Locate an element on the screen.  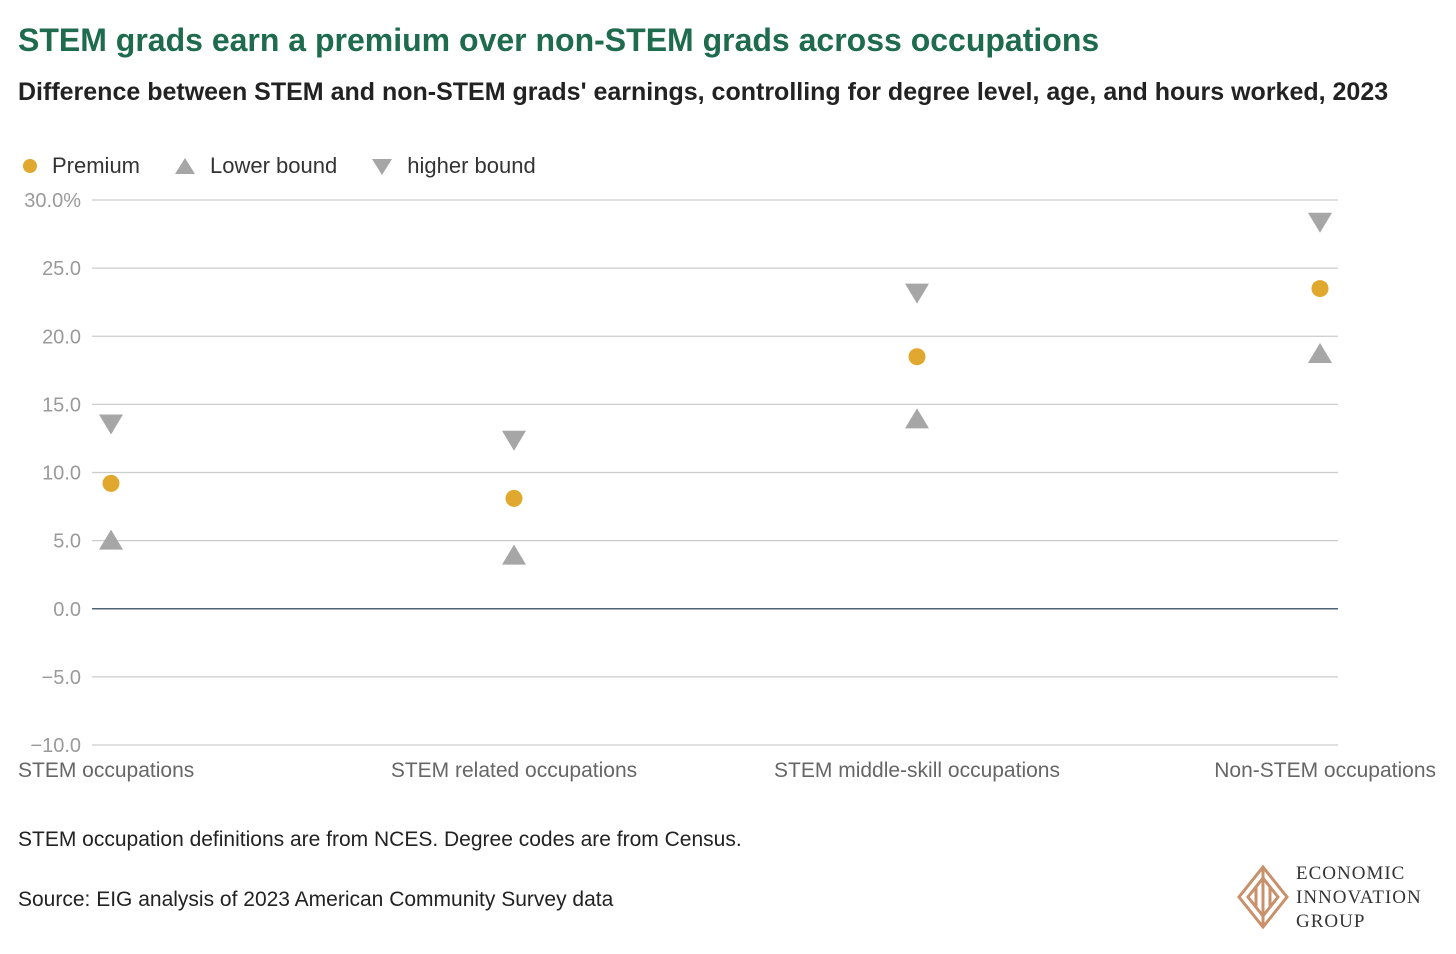
triangle-up-marker-icon is located at coordinates (185, 166).